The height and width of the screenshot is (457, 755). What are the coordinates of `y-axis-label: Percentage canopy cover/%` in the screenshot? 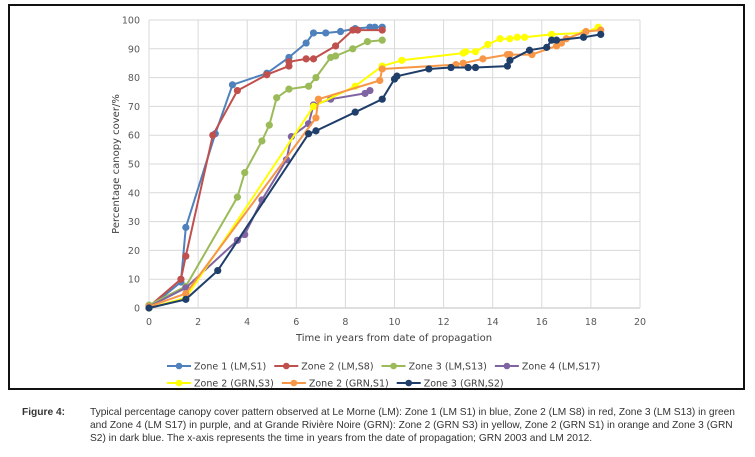 It's located at (116, 164).